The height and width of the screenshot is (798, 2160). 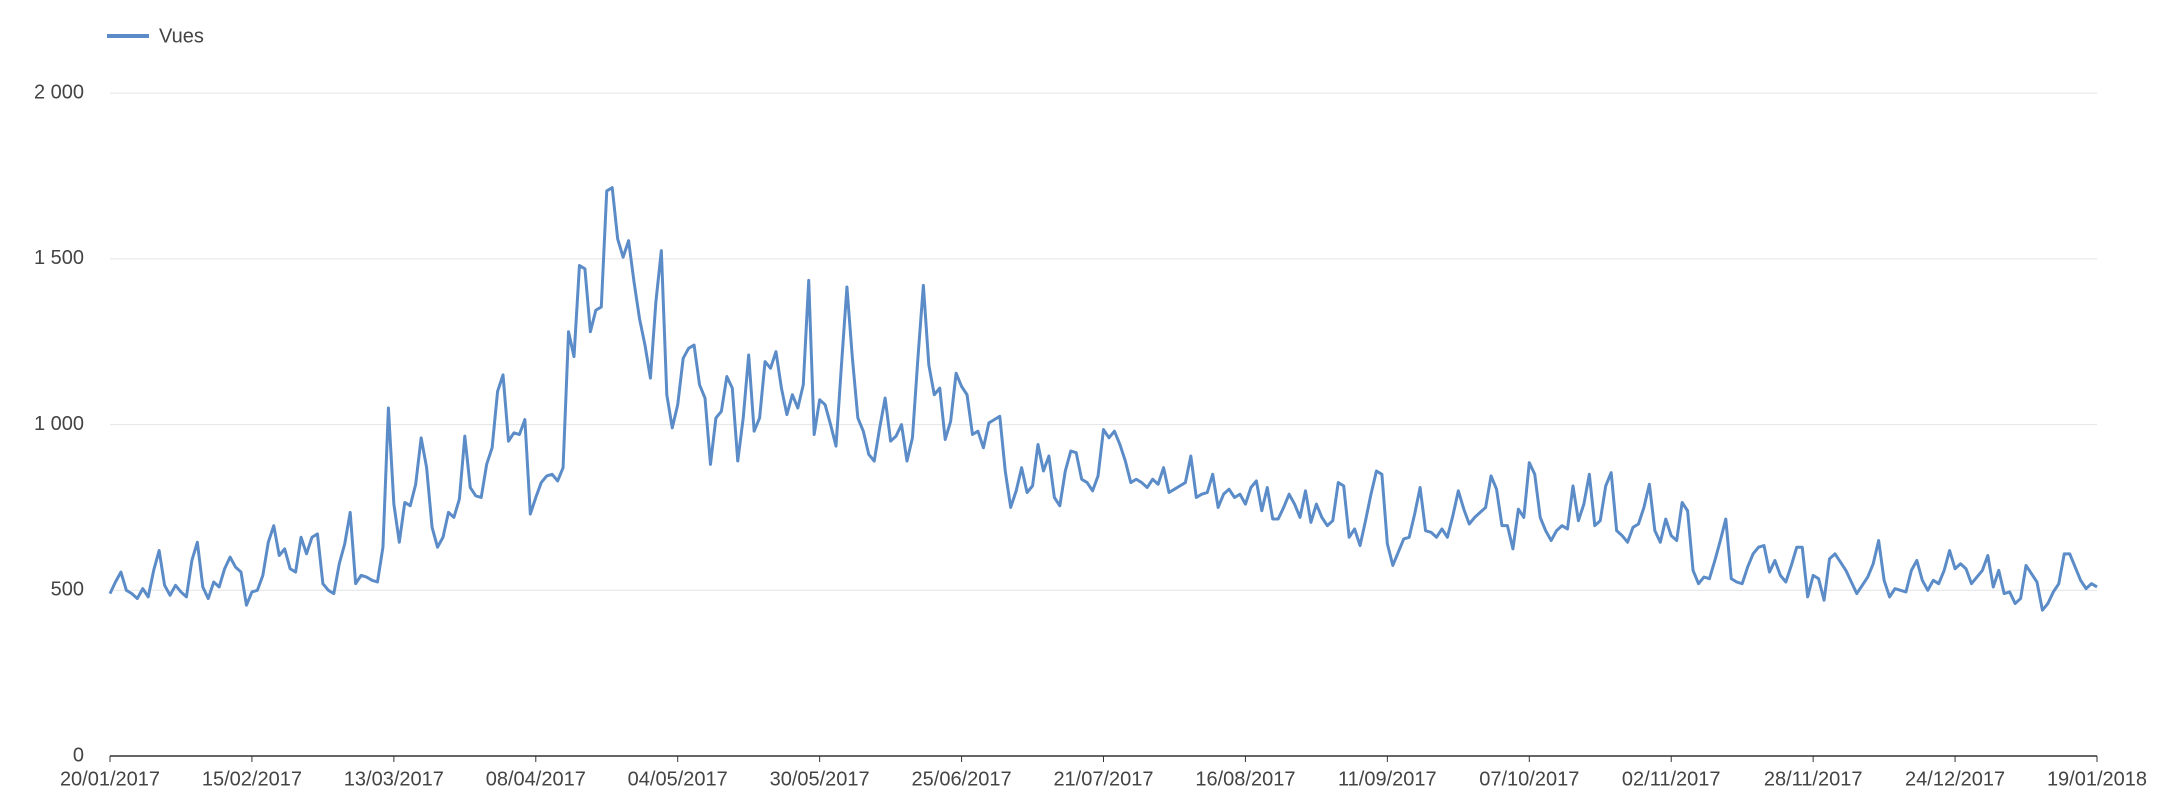 What do you see at coordinates (1671, 779) in the screenshot?
I see `x-tick-label: 02/11/2017` at bounding box center [1671, 779].